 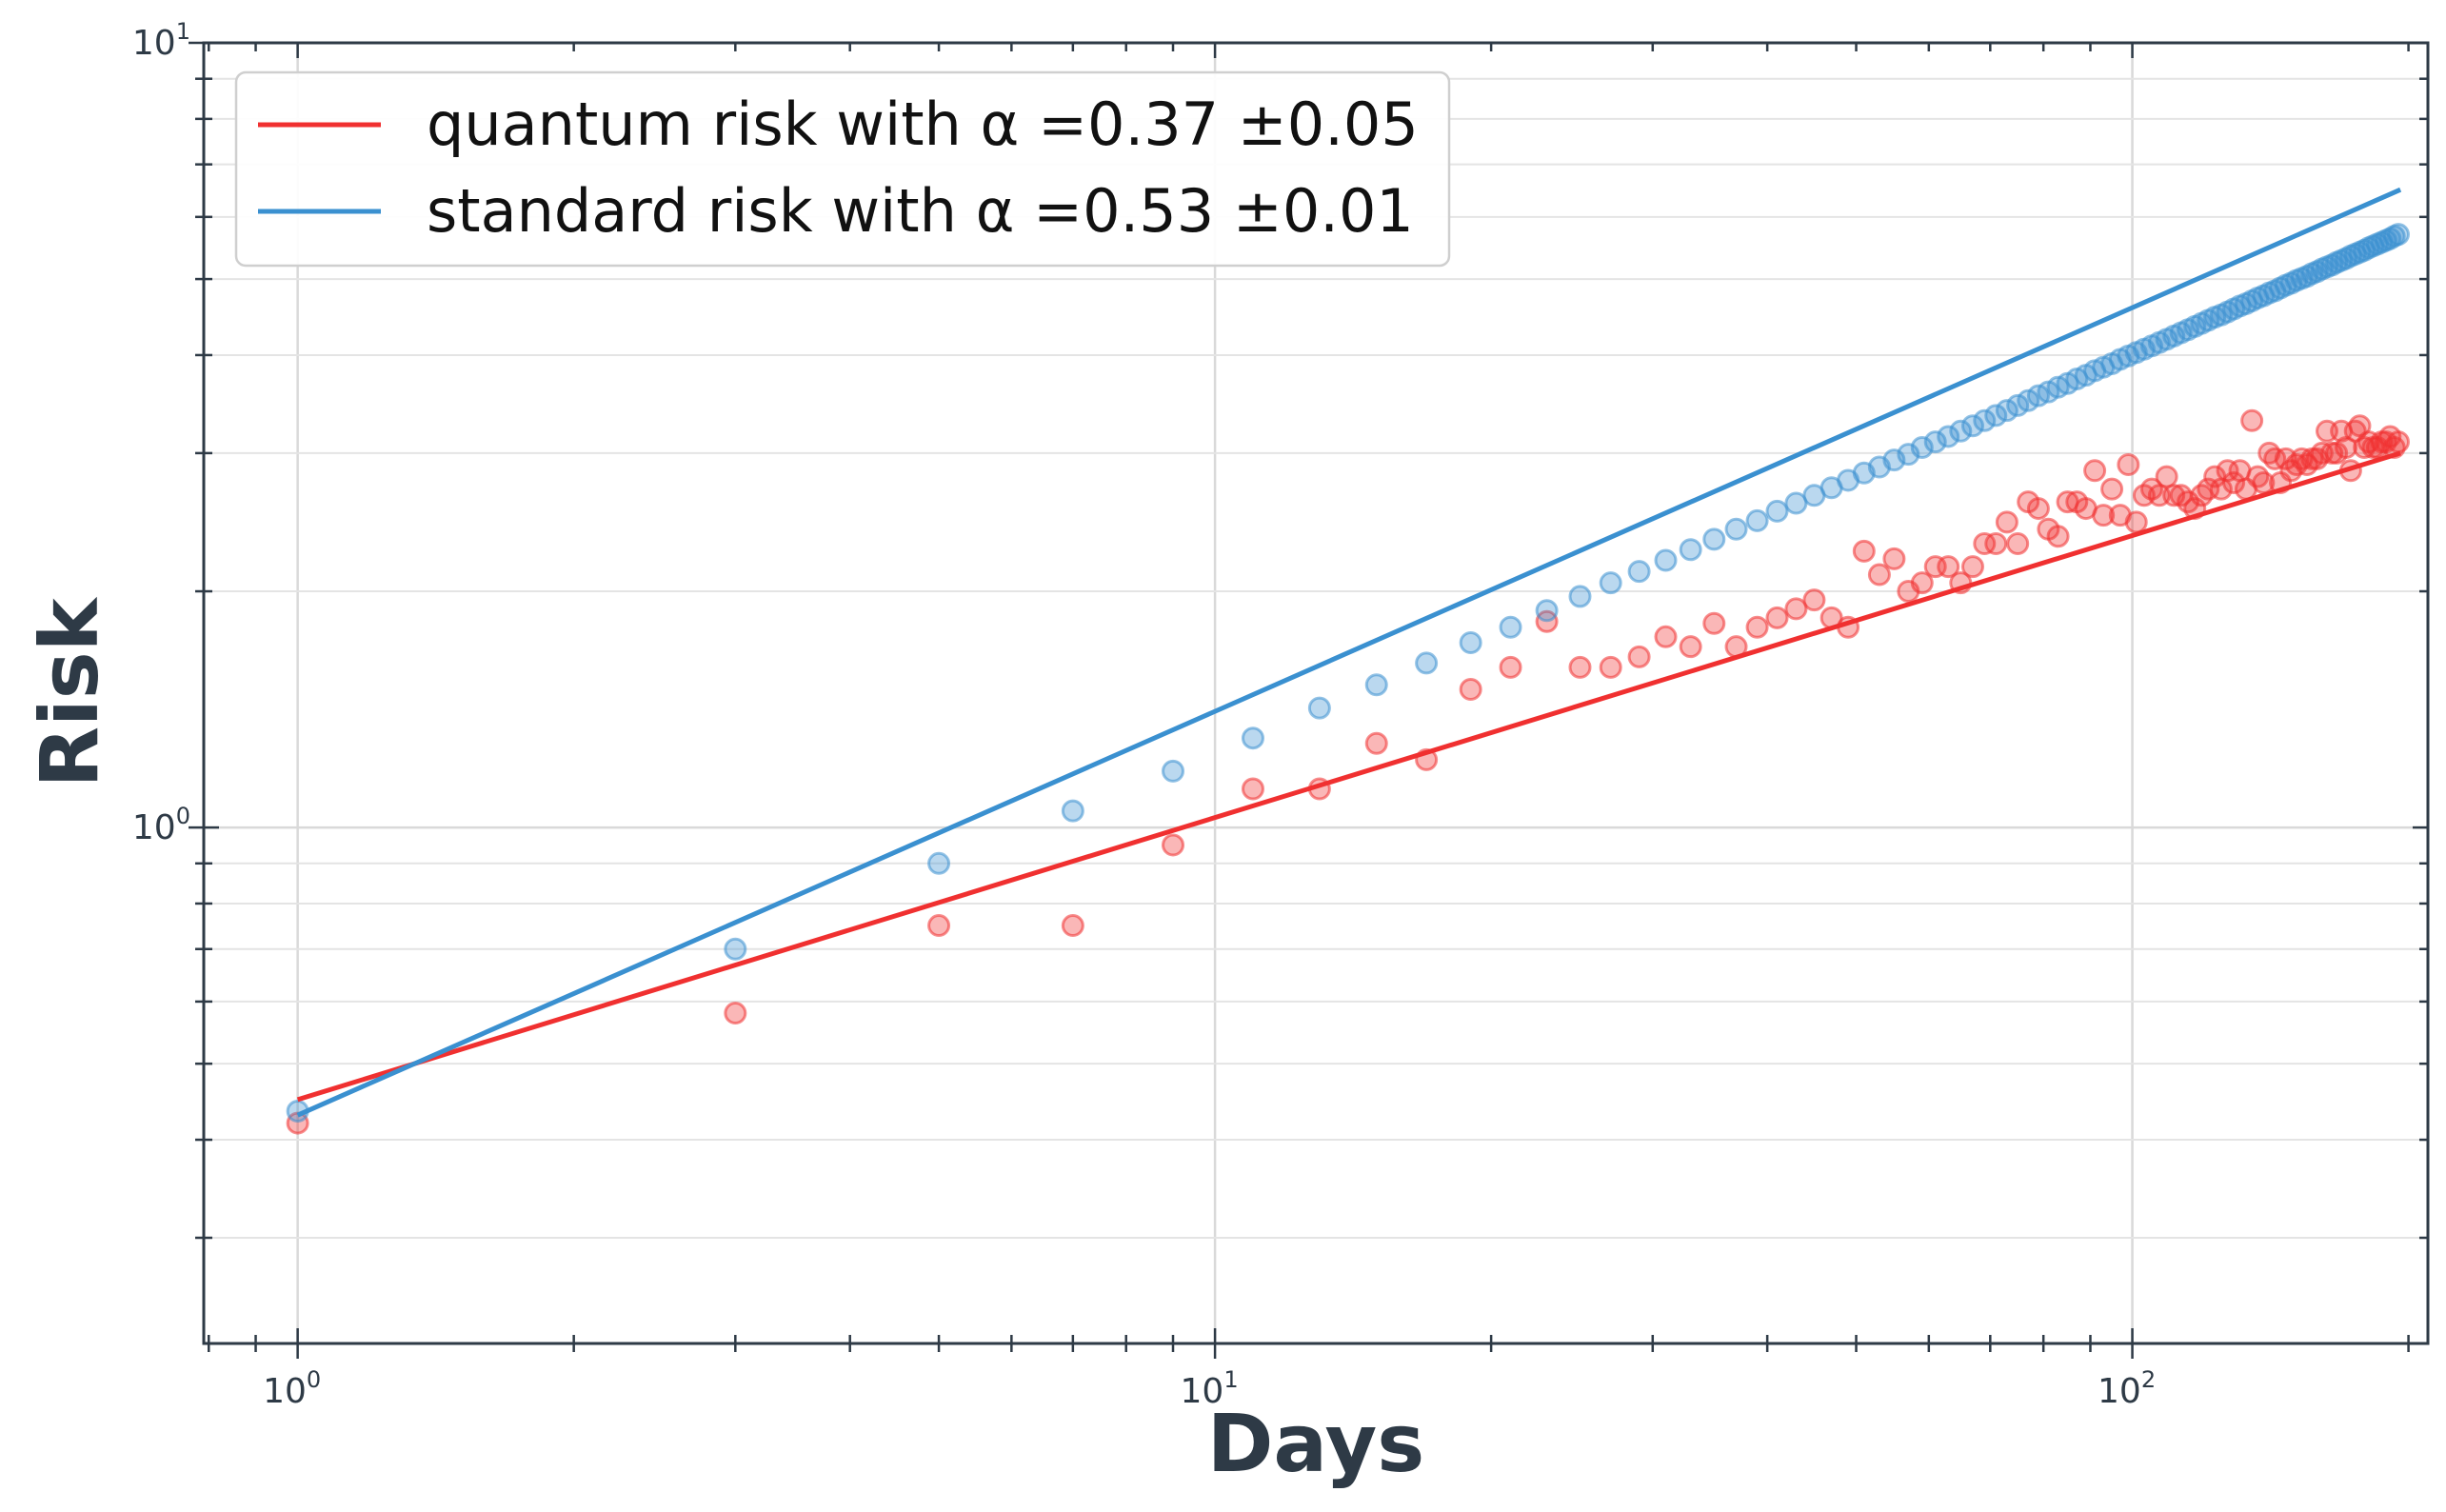 I want to click on y-tick-label: 10¹, so click(x=161, y=40).